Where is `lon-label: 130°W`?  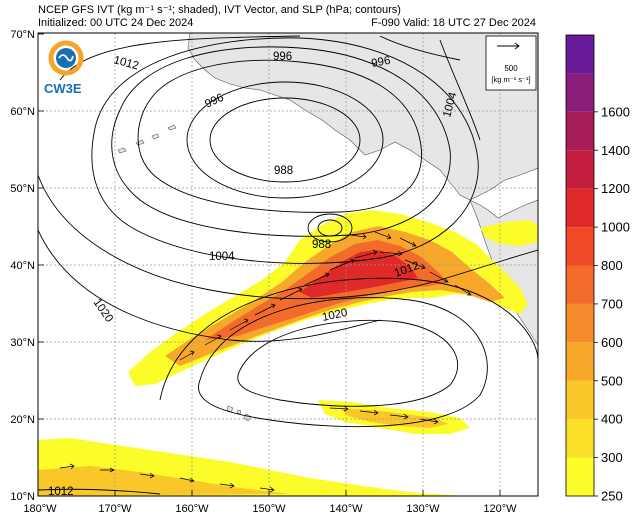
lon-label: 130°W is located at coordinates (423, 509).